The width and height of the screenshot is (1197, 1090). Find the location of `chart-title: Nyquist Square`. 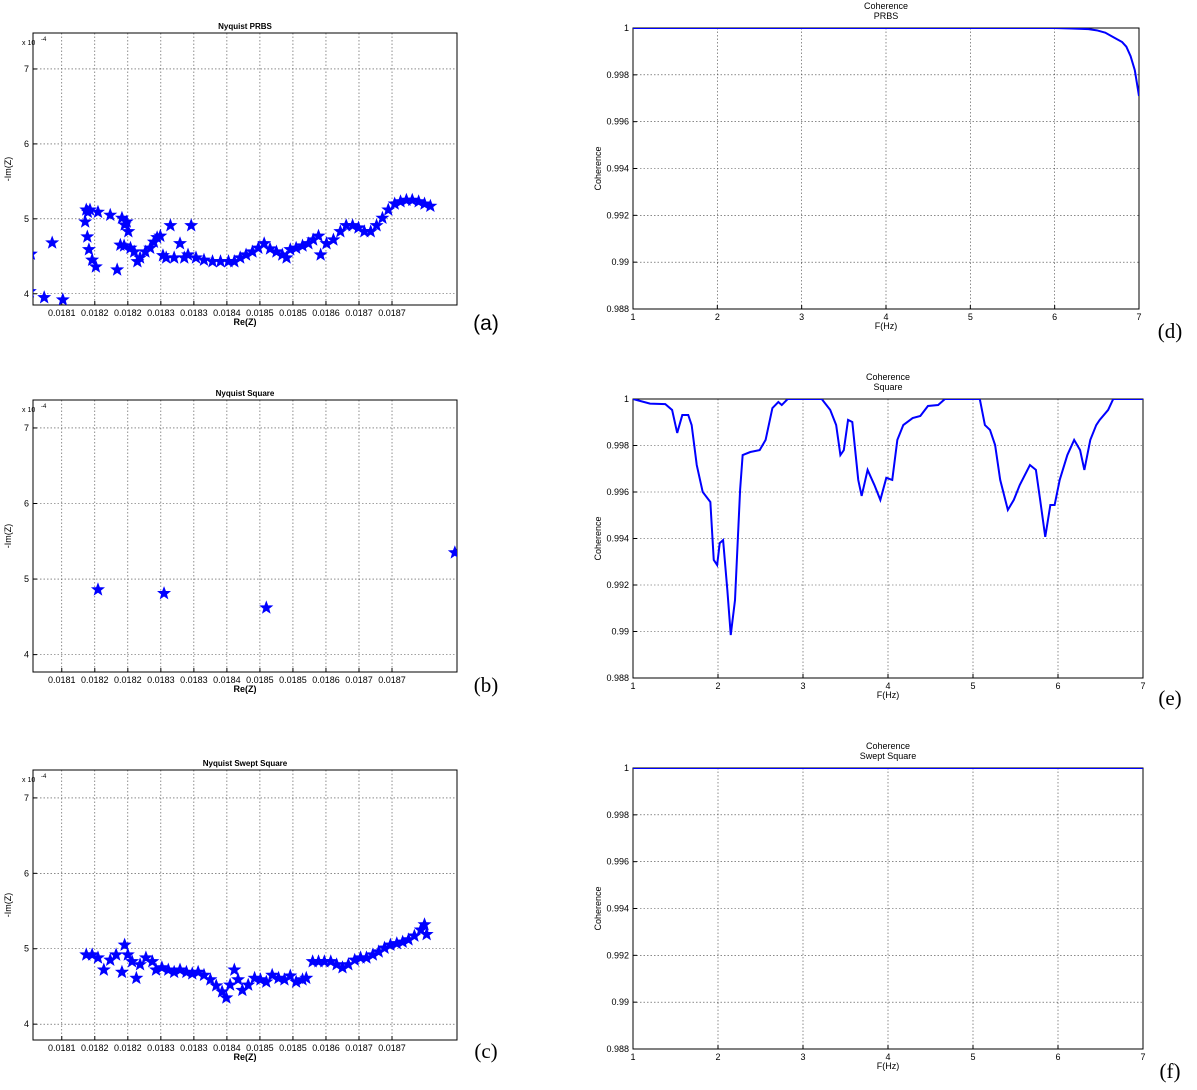

chart-title: Nyquist Square is located at coordinates (245, 393).